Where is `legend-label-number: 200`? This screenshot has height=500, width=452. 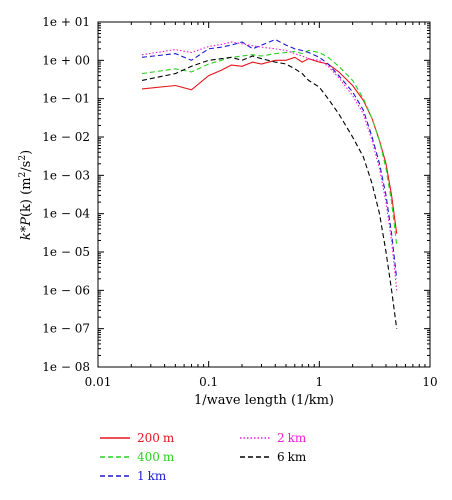
legend-label-number: 200 is located at coordinates (148, 438).